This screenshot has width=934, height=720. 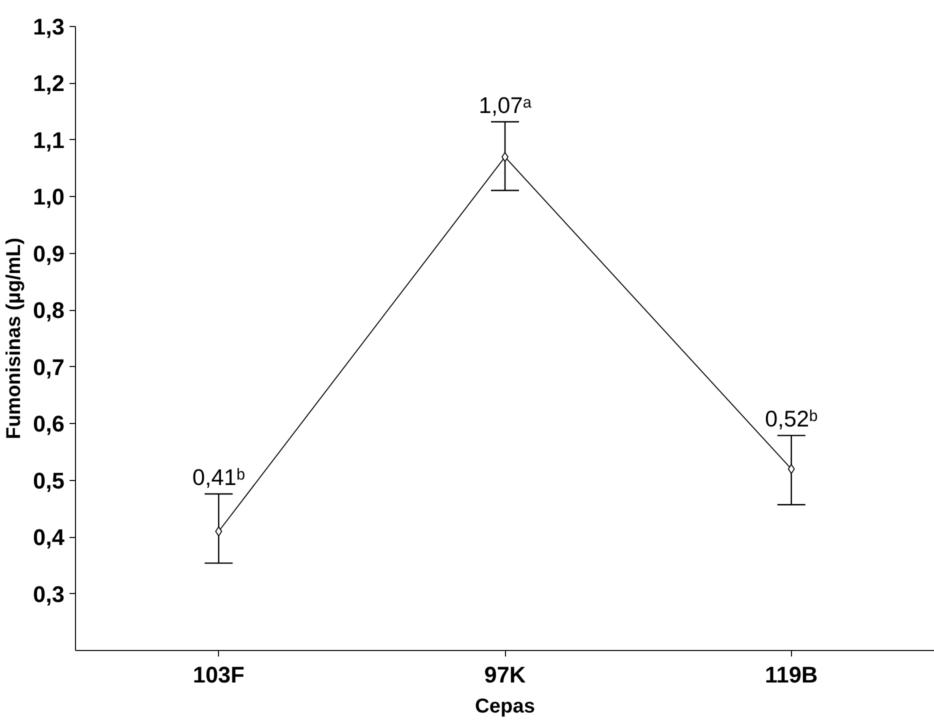 I want to click on y-tick-label: 0,5, so click(x=49, y=480).